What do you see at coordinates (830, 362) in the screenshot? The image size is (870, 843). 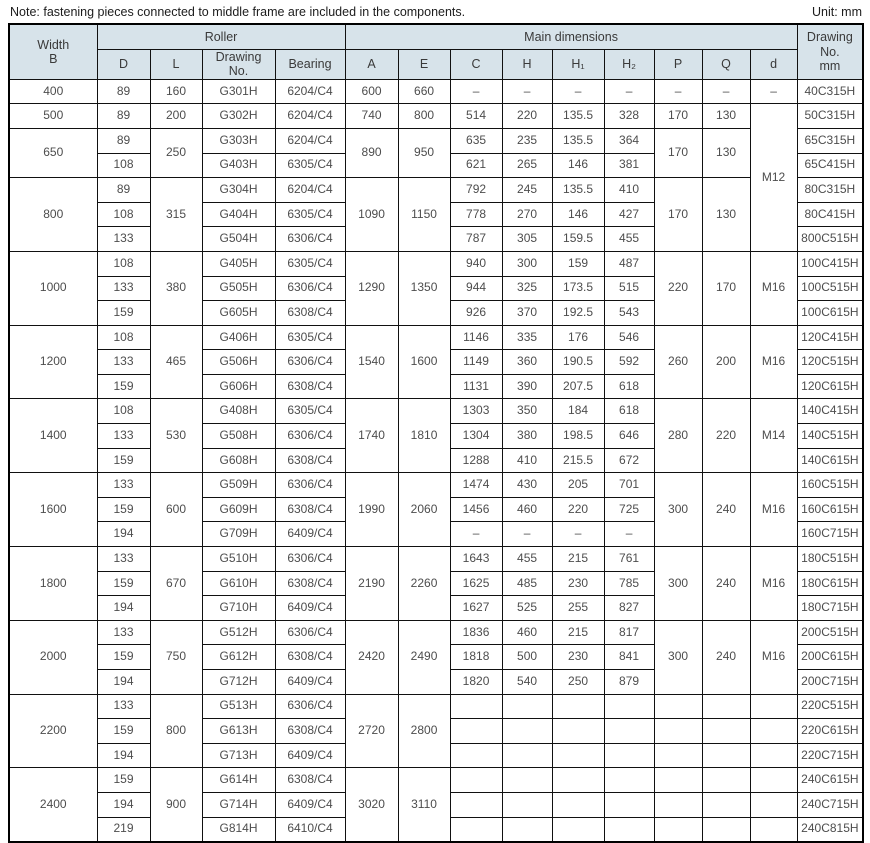 I see `cell-drawing-no-mm: 120C515H` at bounding box center [830, 362].